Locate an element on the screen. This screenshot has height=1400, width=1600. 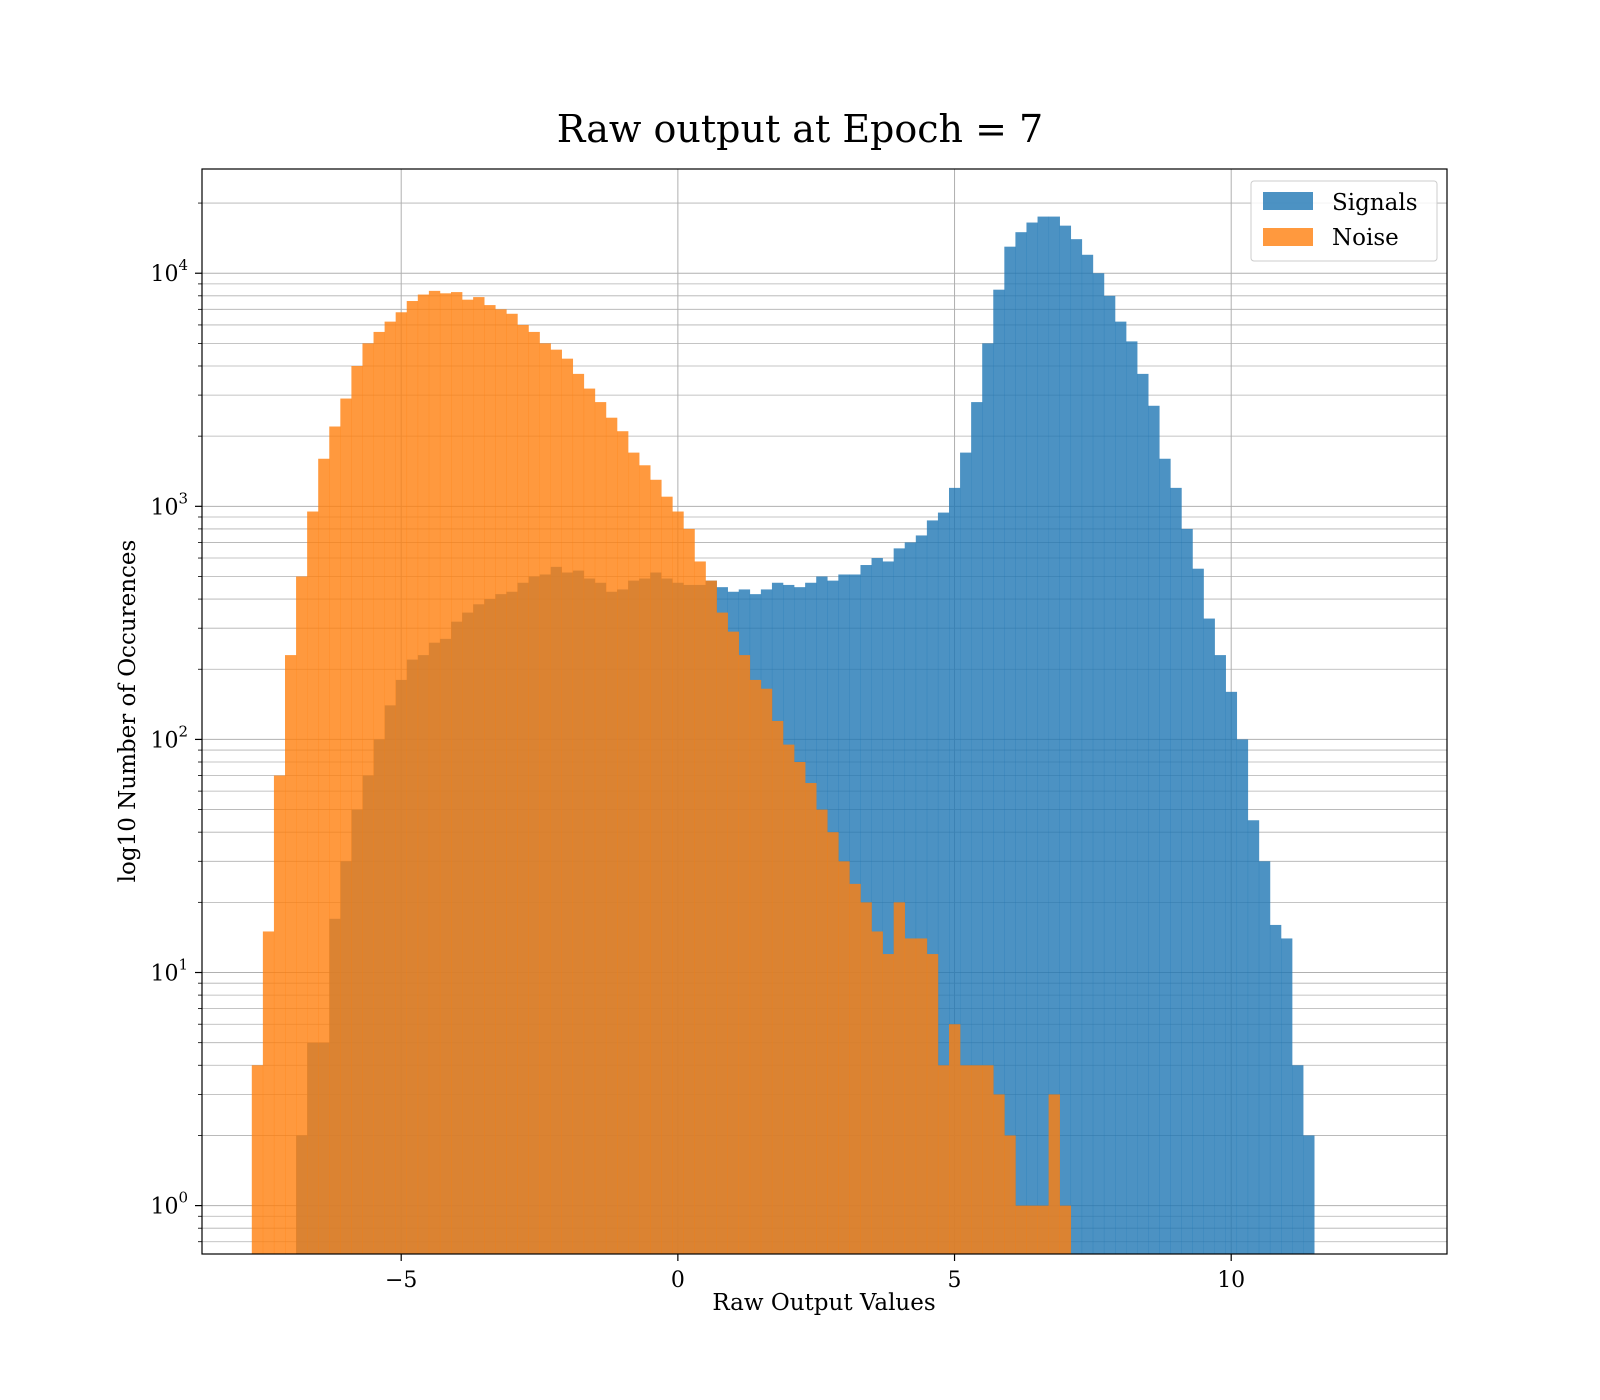
x-tick-label: −5 is located at coordinates (401, 1280).